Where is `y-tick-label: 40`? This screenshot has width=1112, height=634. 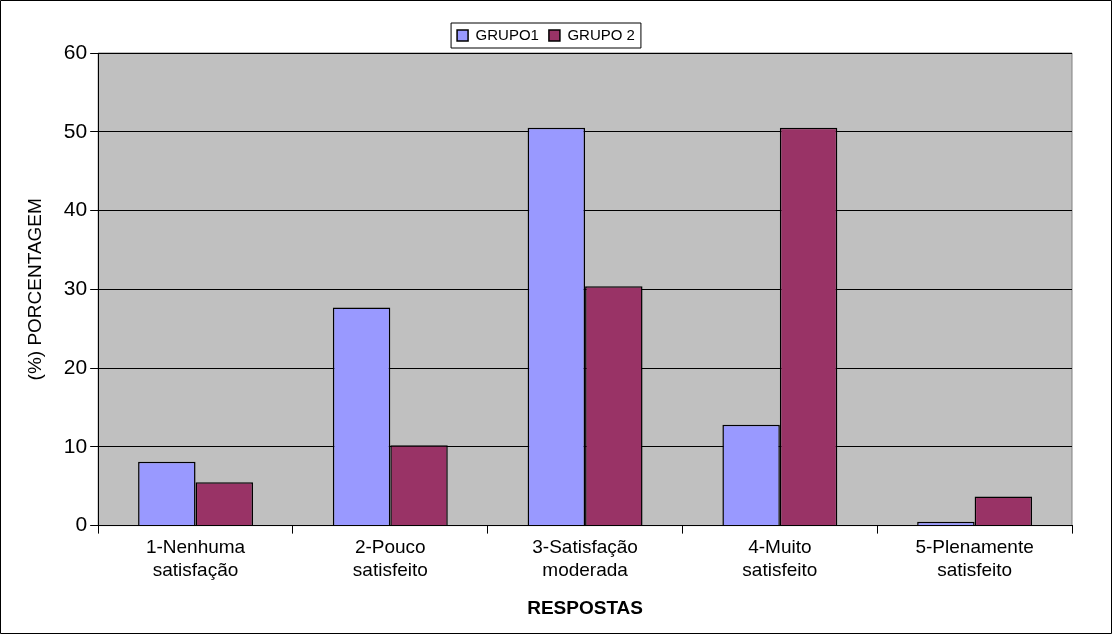 y-tick-label: 40 is located at coordinates (75, 209).